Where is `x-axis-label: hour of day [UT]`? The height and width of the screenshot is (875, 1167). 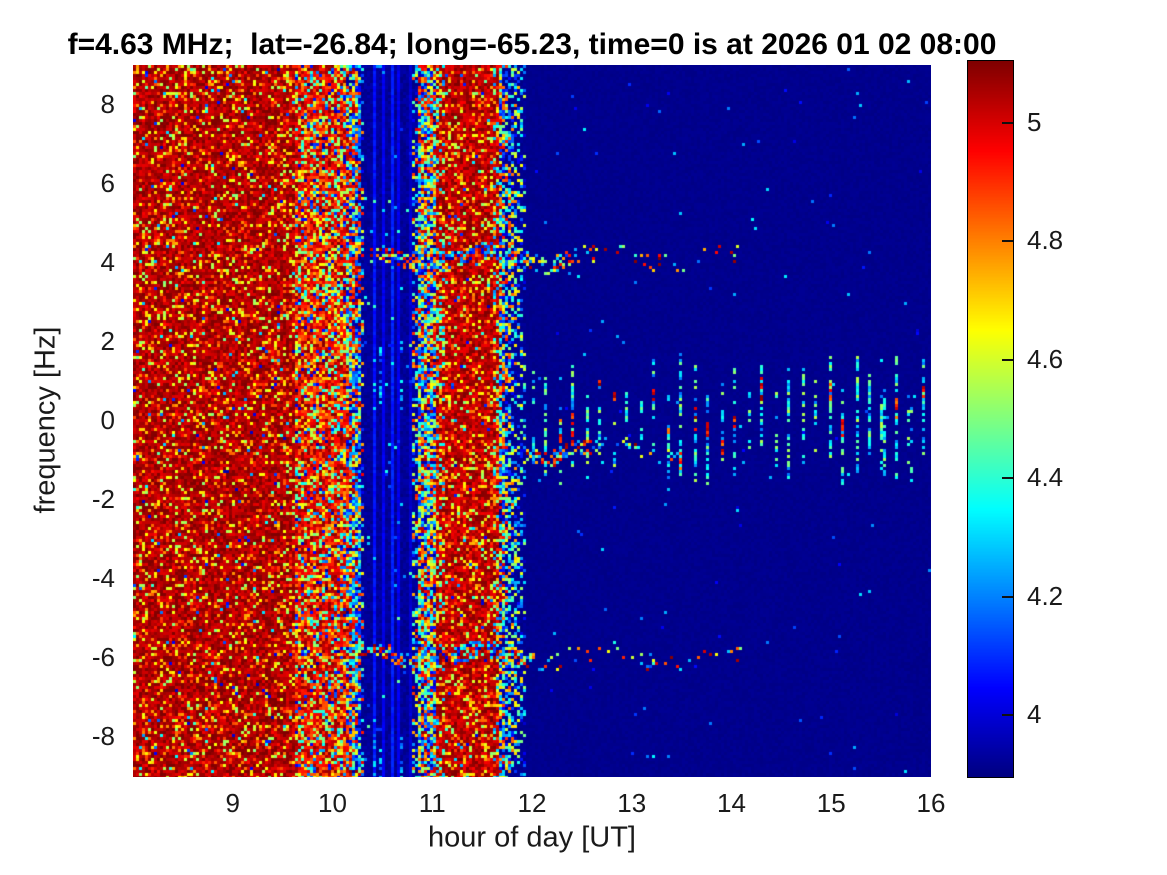
x-axis-label: hour of day [UT] is located at coordinates (532, 837).